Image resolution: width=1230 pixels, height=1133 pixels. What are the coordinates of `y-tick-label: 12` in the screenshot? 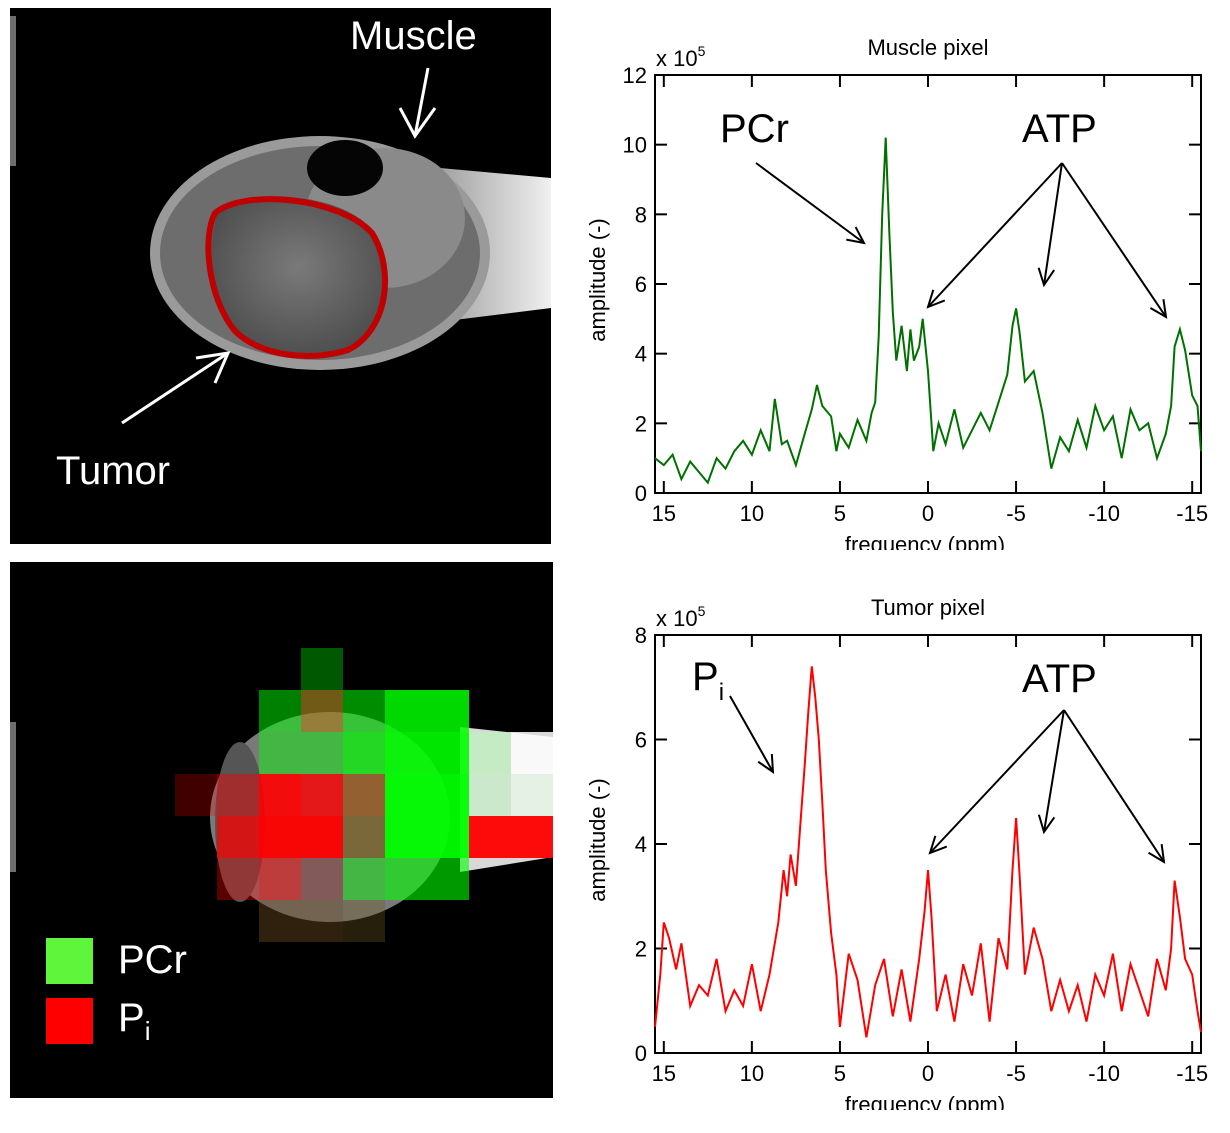 It's located at (635, 75).